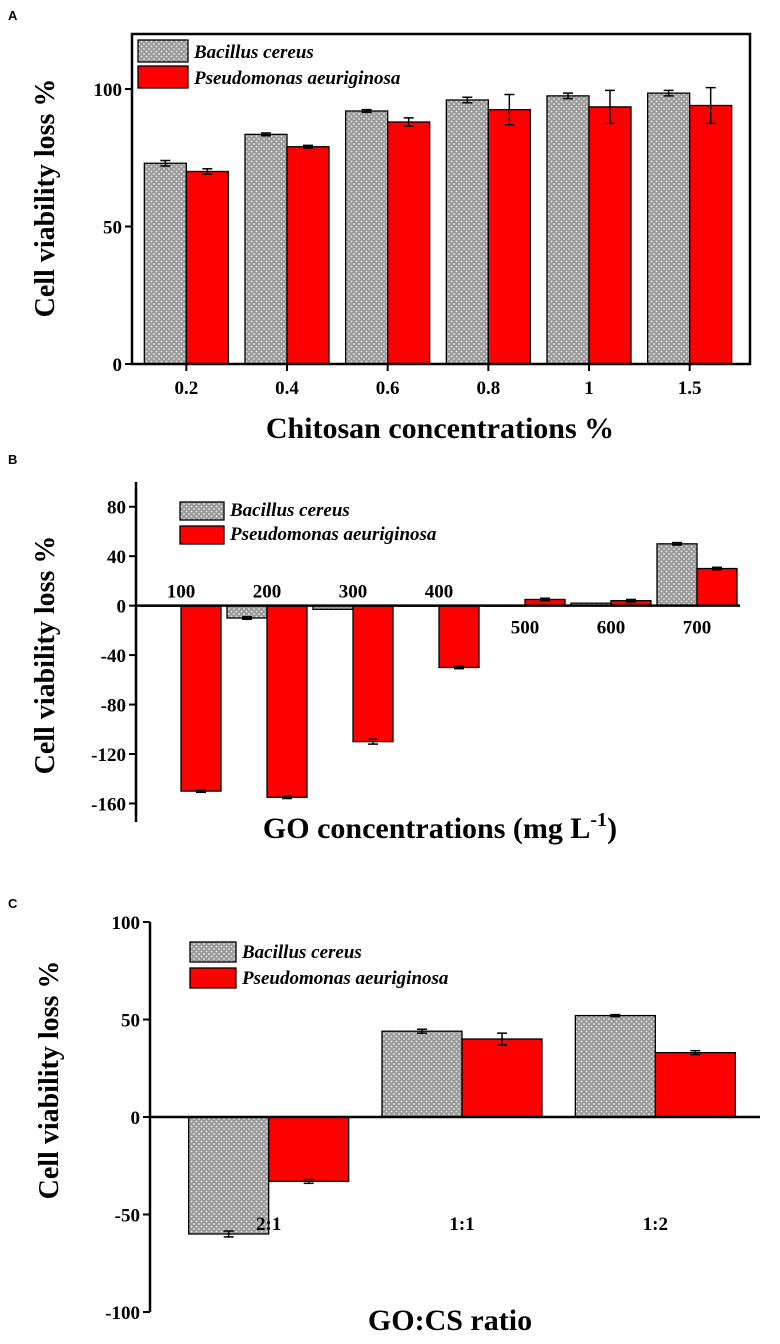 The height and width of the screenshot is (1344, 780). Describe the element at coordinates (589, 388) in the screenshot. I see `x-tick-label: 1` at that location.